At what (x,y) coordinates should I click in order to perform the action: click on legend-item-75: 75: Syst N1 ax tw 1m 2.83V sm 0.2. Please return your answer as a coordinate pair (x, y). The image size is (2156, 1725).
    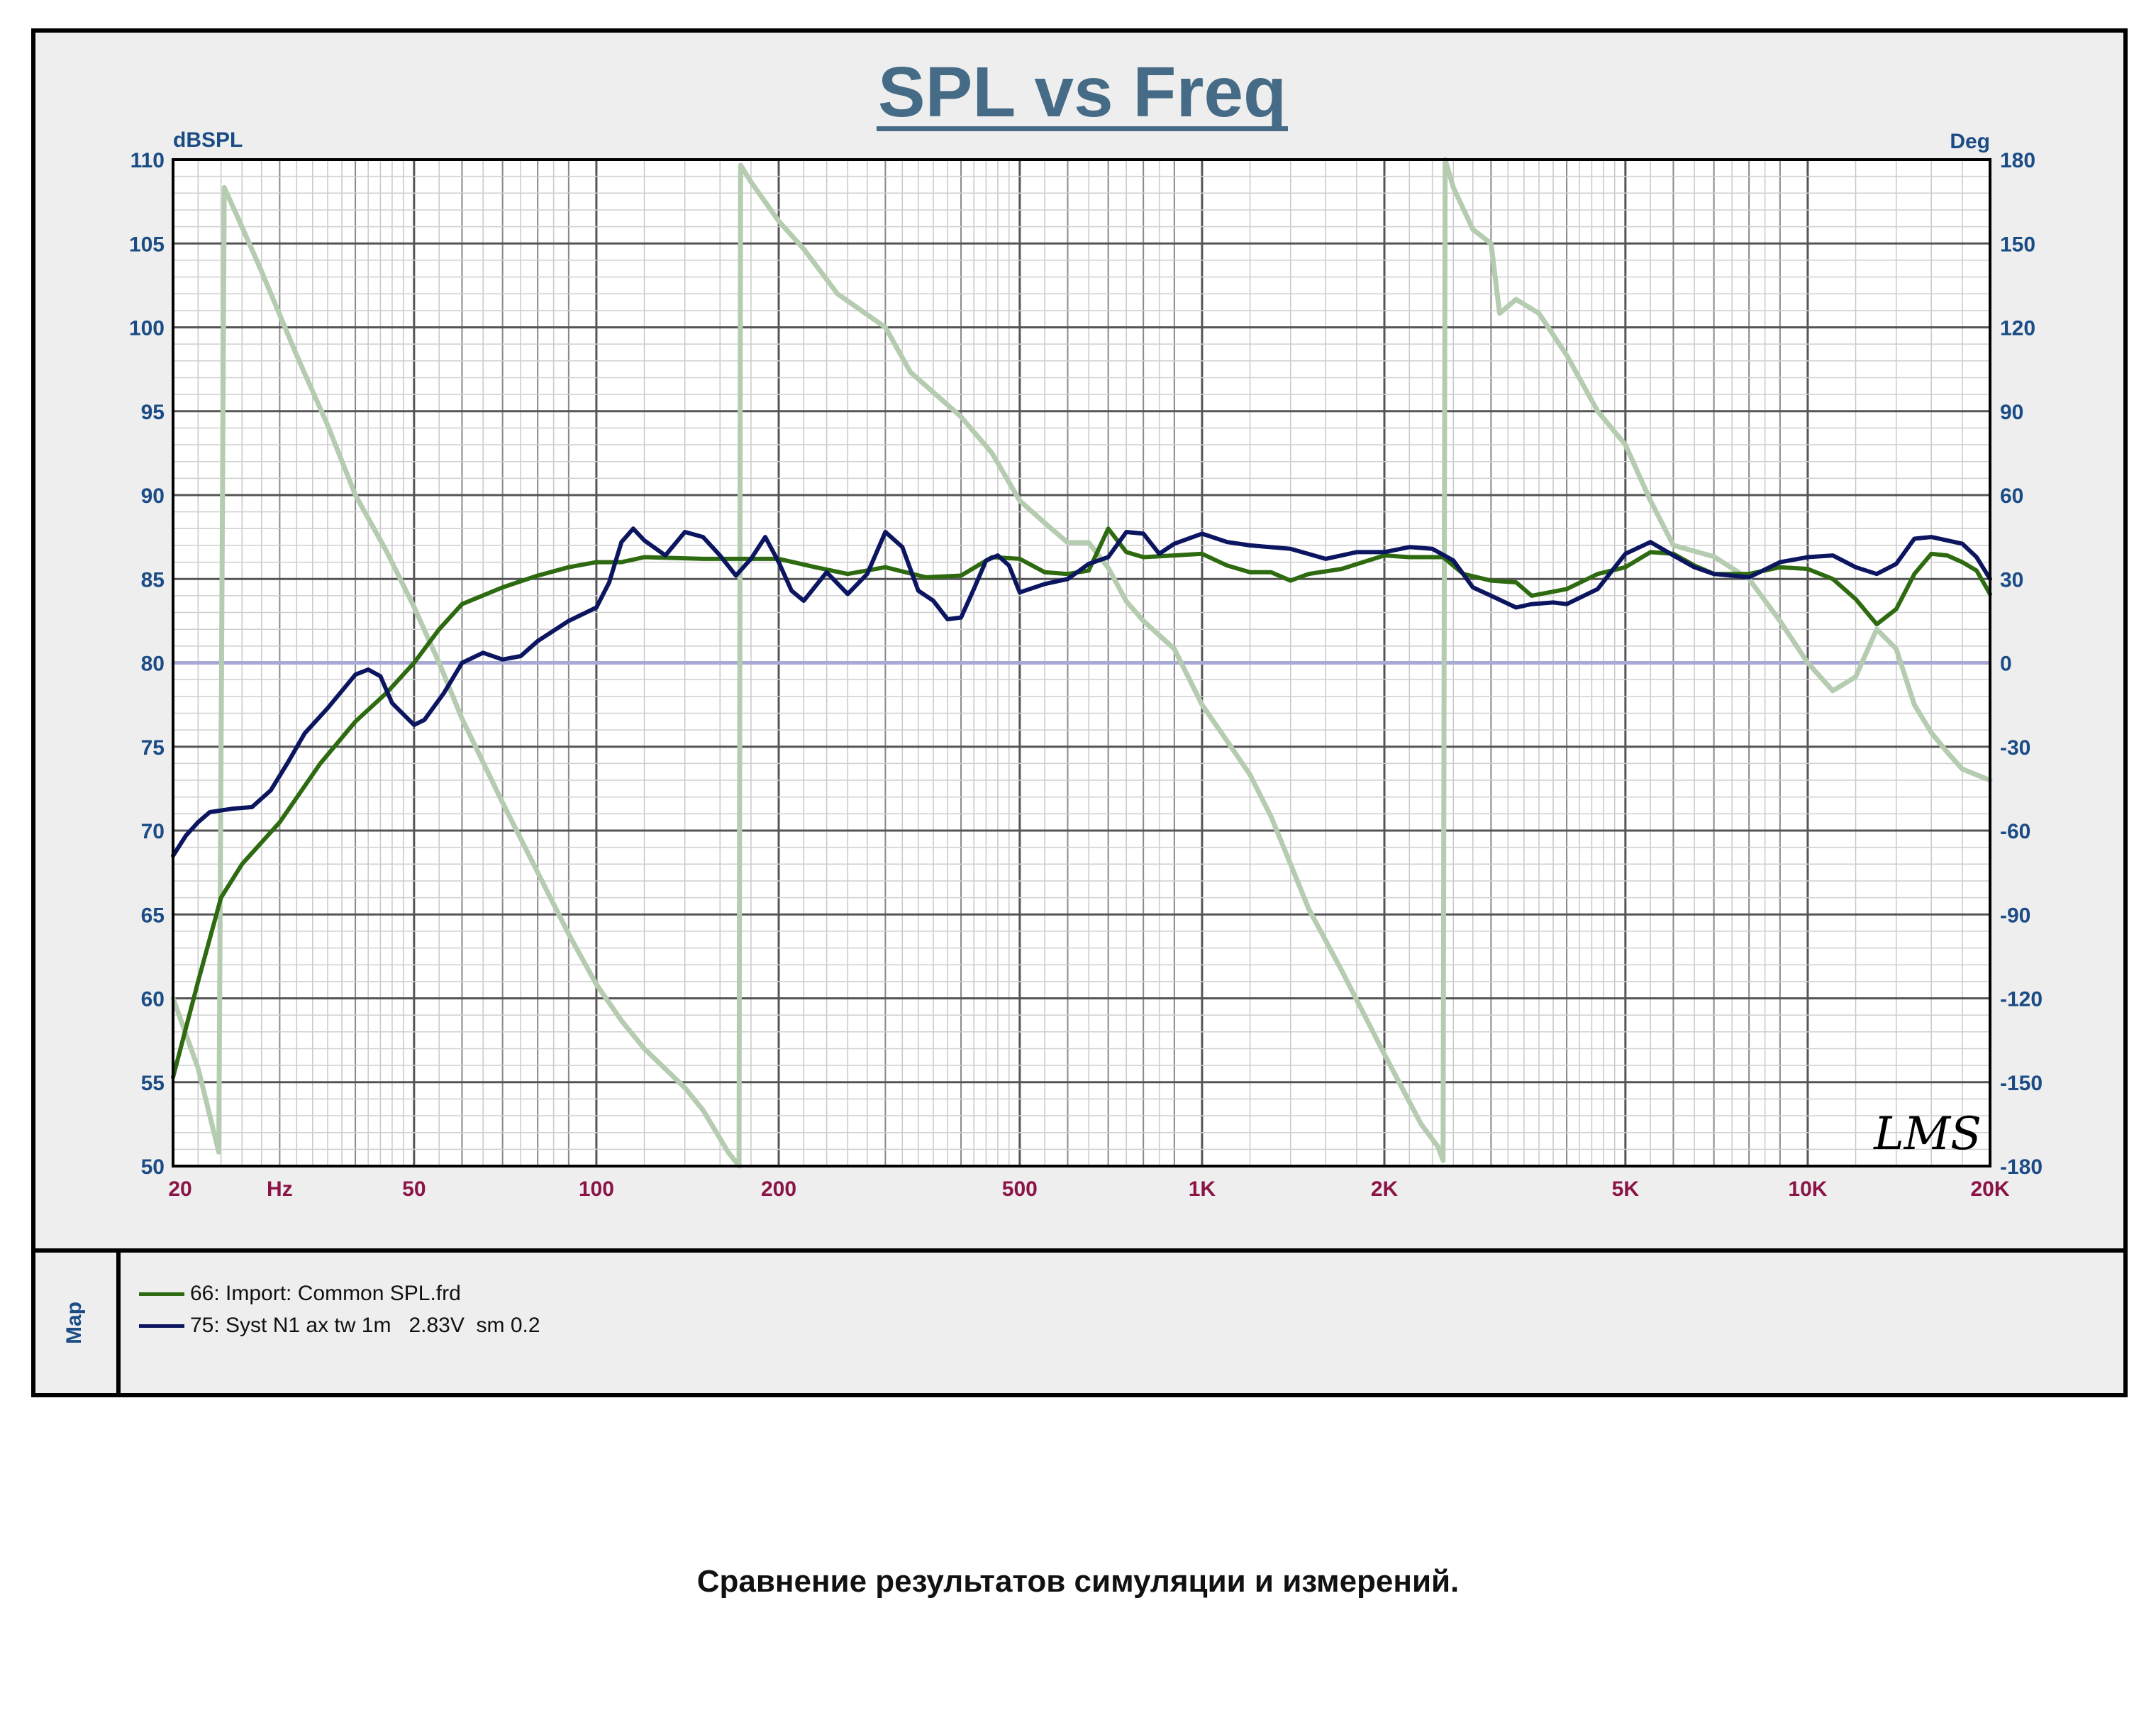
    Looking at the image, I should click on (339, 1325).